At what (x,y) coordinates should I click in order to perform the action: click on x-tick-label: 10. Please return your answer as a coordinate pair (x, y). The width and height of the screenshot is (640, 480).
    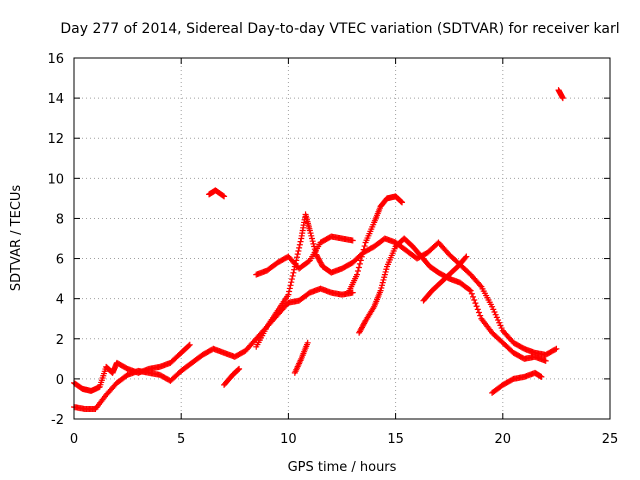
    Looking at the image, I should click on (288, 439).